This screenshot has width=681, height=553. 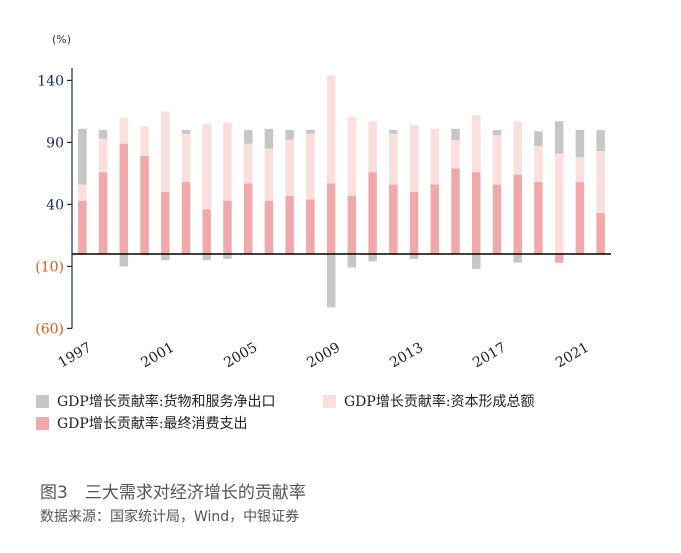 What do you see at coordinates (144, 141) in the screenshot?
I see `bar-capital-2000` at bounding box center [144, 141].